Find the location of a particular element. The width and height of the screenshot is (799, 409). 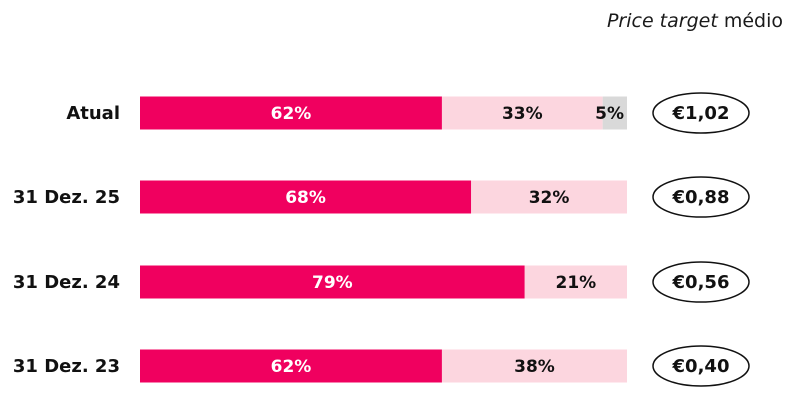

price-target-header: Price target médio is located at coordinates (695, 21).